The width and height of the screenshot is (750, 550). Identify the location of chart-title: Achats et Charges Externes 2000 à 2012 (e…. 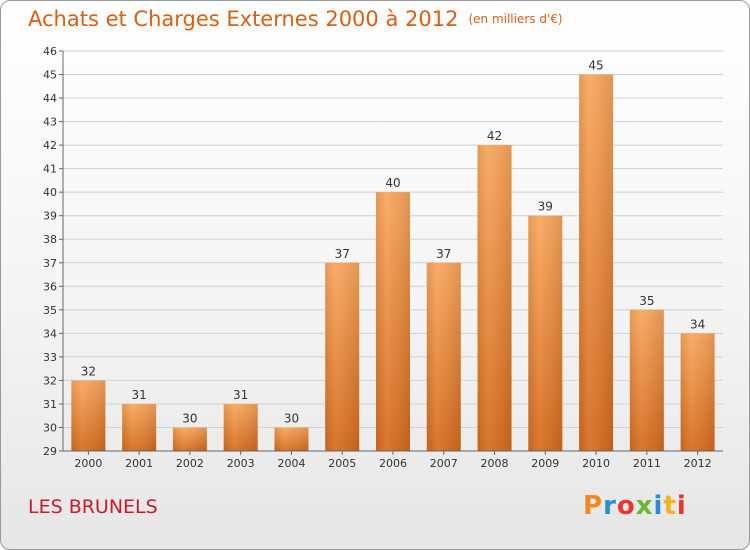
(295, 19).